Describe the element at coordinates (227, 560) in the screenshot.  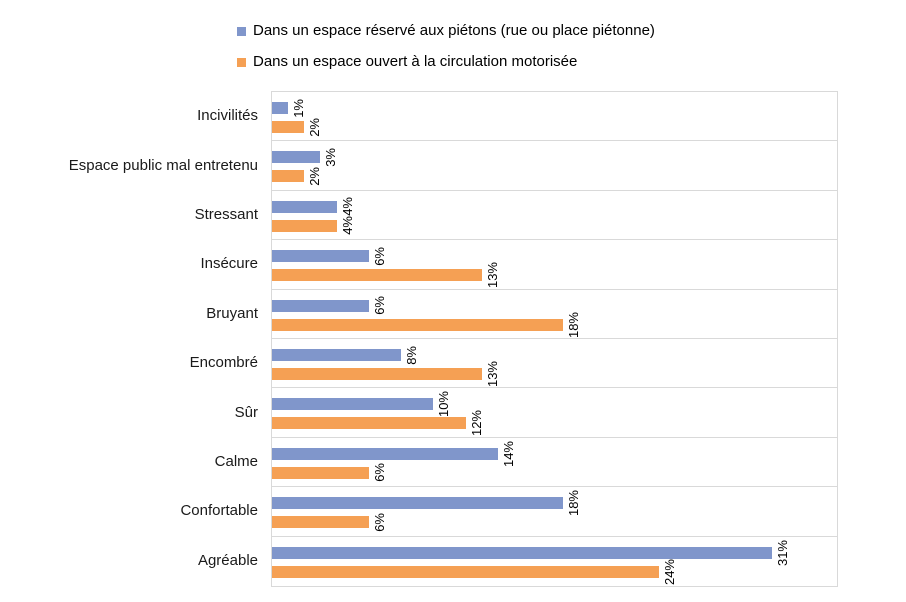
I see `category-label: Agréable` at that location.